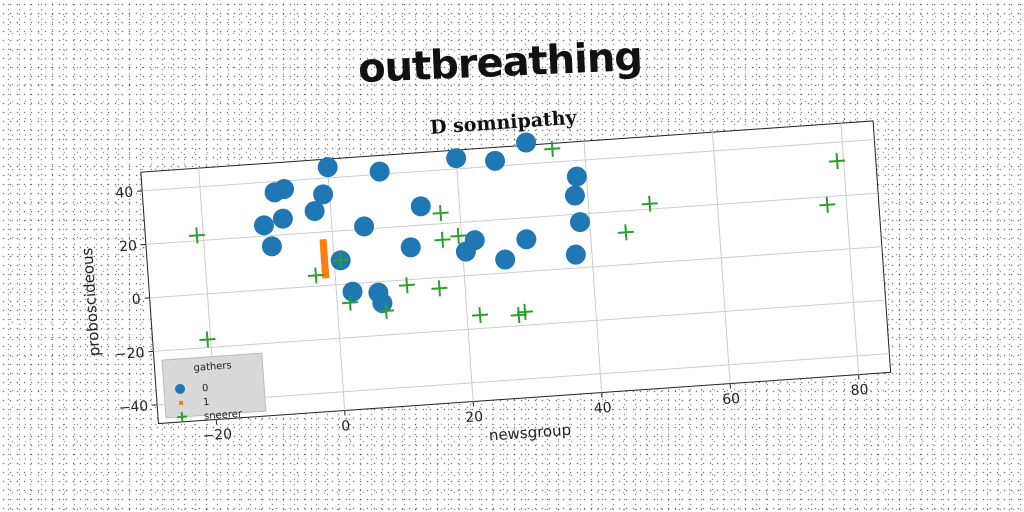  I want to click on y-axis-label: proboscideous, so click(91, 302).